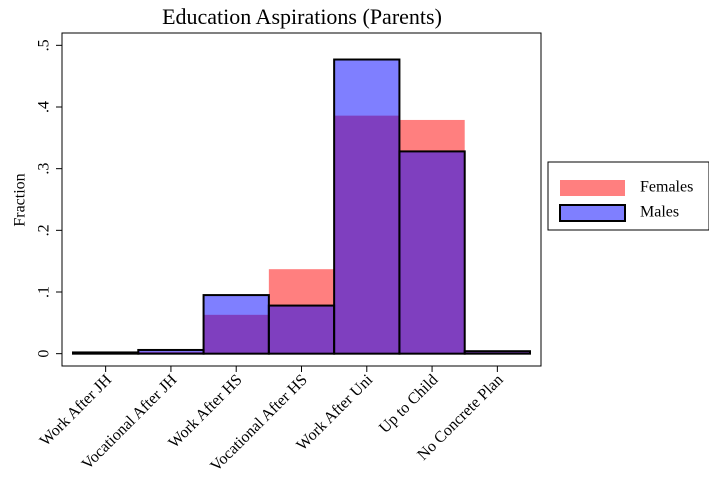  What do you see at coordinates (659, 212) in the screenshot?
I see `legend-label: Males` at bounding box center [659, 212].